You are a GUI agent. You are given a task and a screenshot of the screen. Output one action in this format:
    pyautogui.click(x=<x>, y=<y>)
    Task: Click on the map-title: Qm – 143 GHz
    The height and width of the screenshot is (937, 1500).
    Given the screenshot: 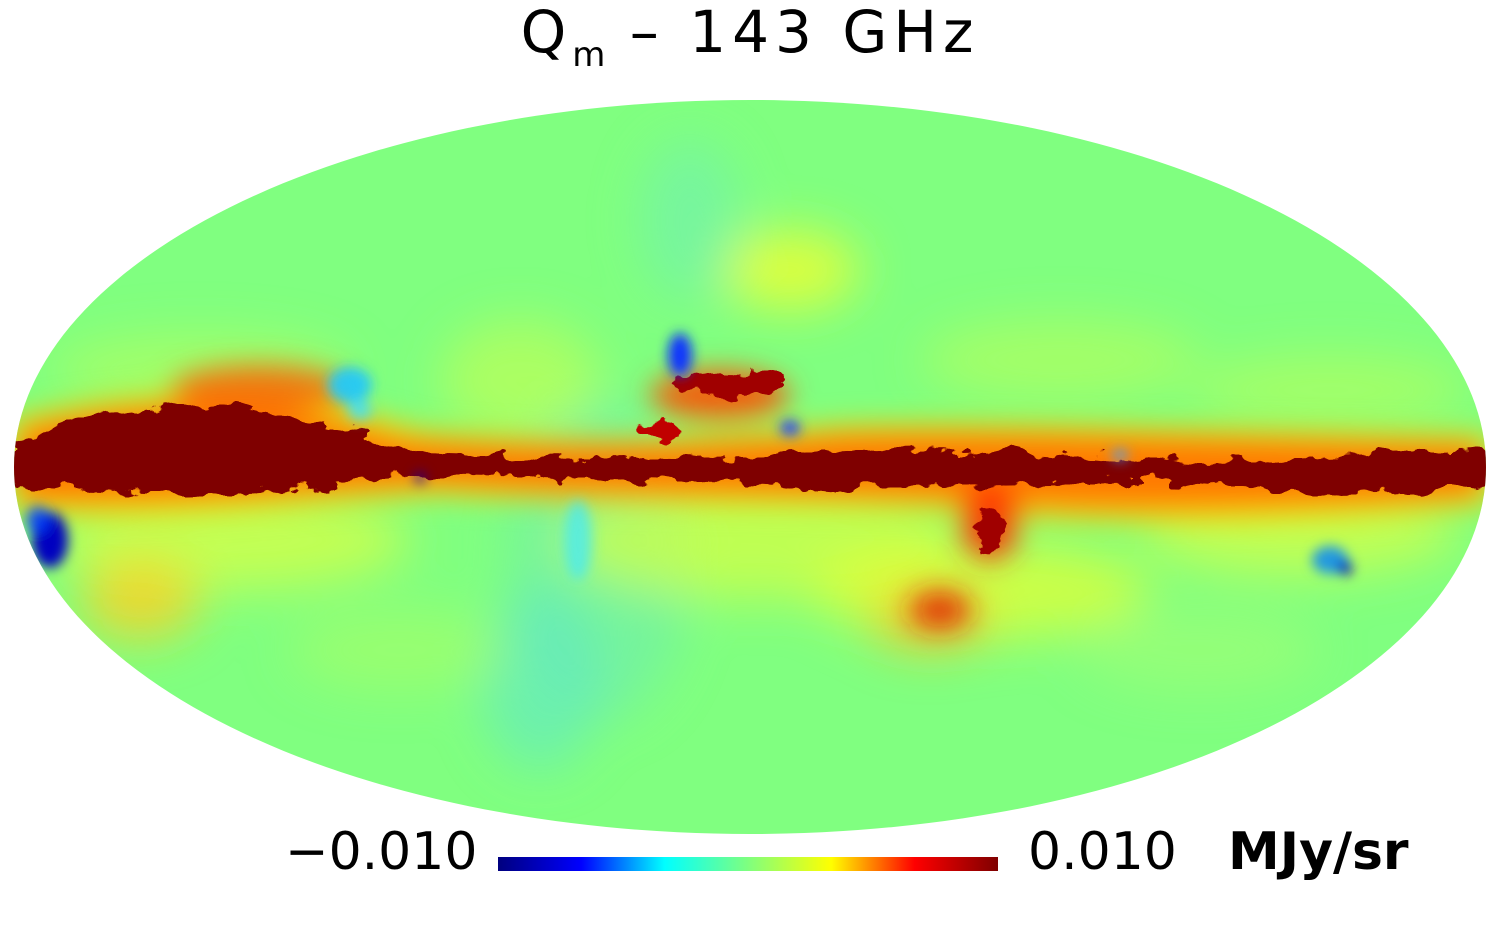 What is the action you would take?
    pyautogui.click(x=750, y=43)
    